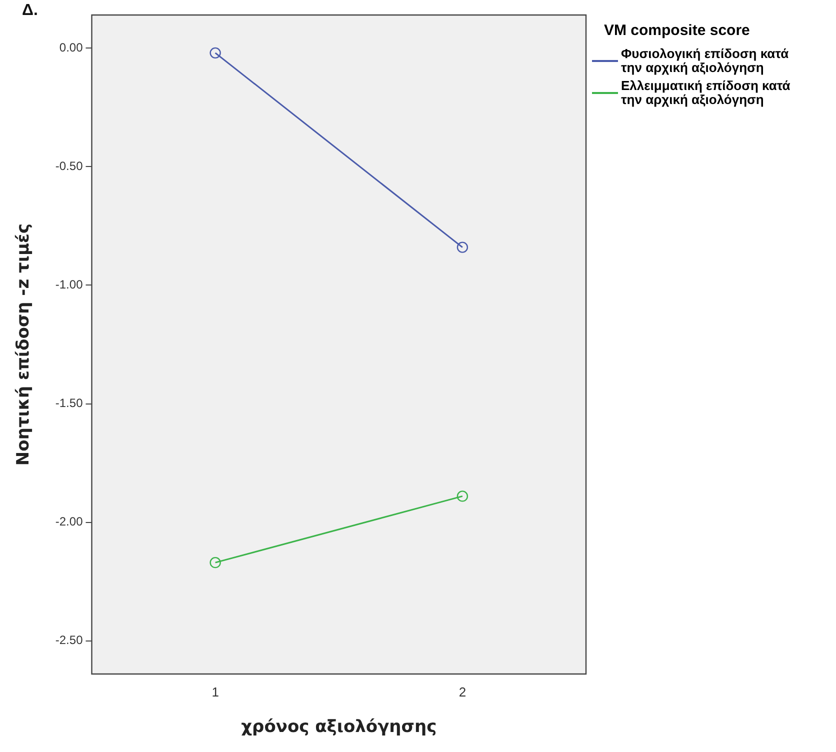 The image size is (836, 752). Describe the element at coordinates (339, 727) in the screenshot. I see `x-axis-title: χρόνος αξιολόγησης` at that location.